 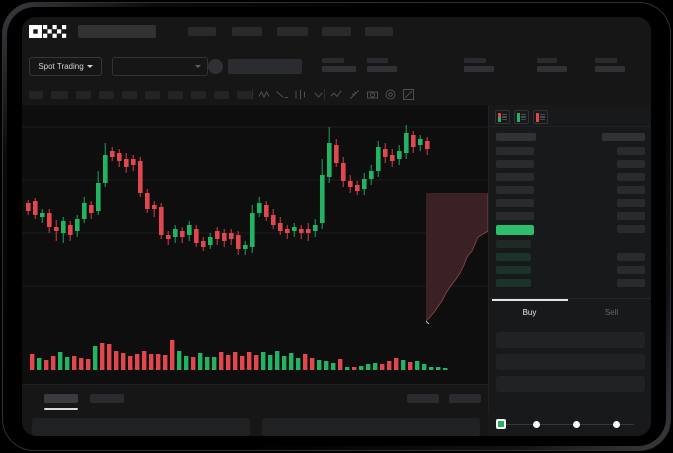 I want to click on settings-gear-icon, so click(x=390, y=94).